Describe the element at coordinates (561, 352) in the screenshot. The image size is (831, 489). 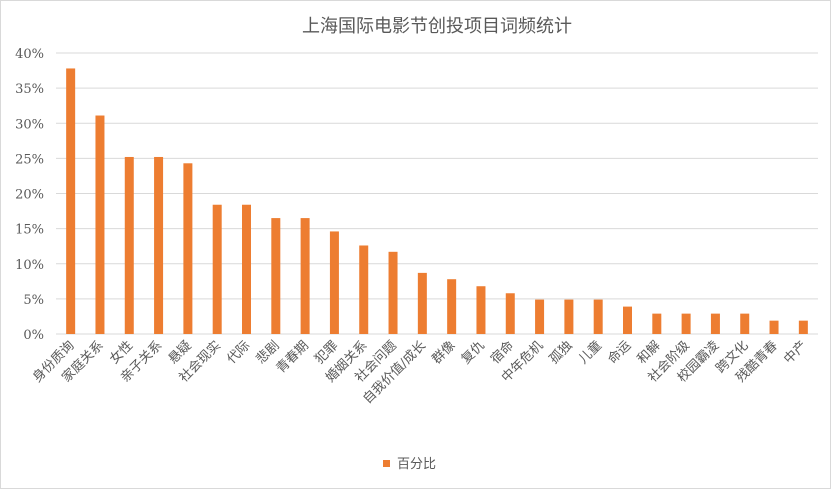
I see `x-tick-label: 孤独` at that location.